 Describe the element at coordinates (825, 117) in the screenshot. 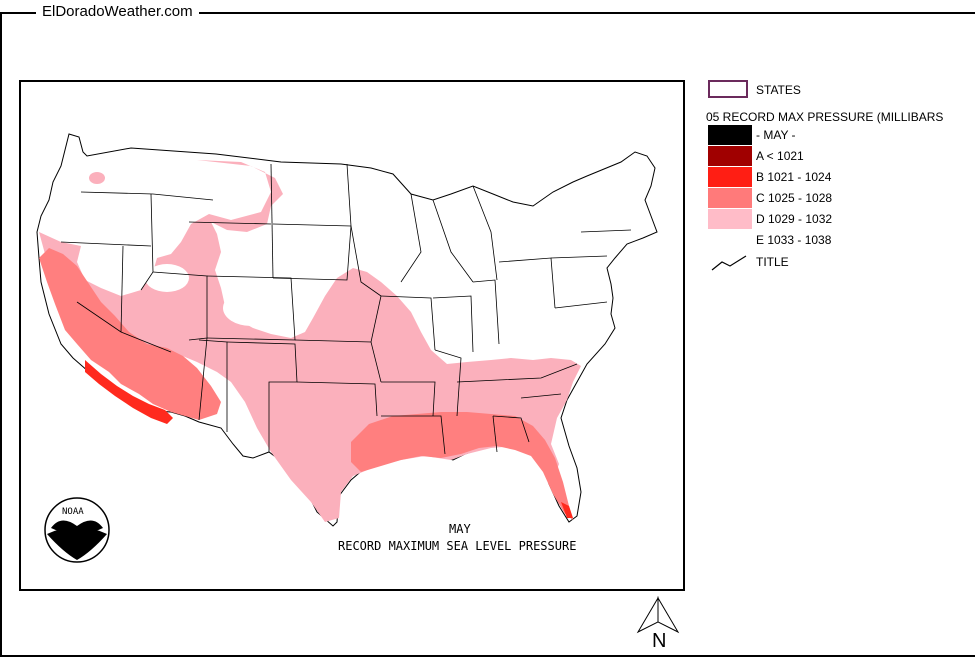

I see `legend-heading: 05 RECORD MAX PRESSURE (MILLIBARS` at that location.